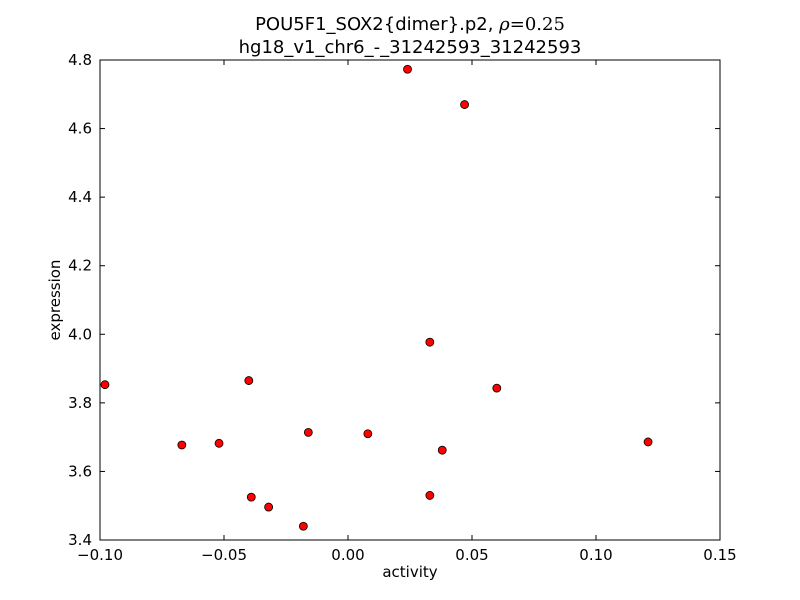  I want to click on y-tick-label: 3.4, so click(80, 540).